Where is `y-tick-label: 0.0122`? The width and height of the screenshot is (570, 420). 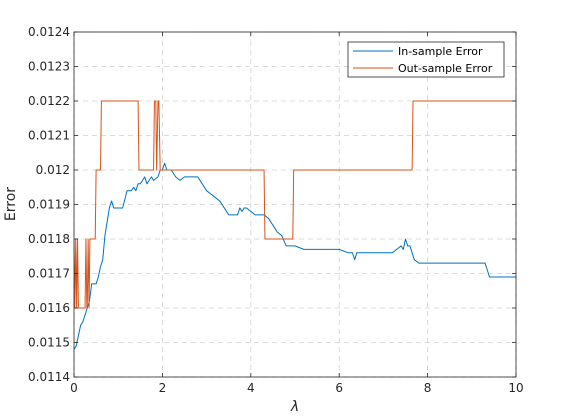
y-tick-label: 0.0122 is located at coordinates (49, 101).